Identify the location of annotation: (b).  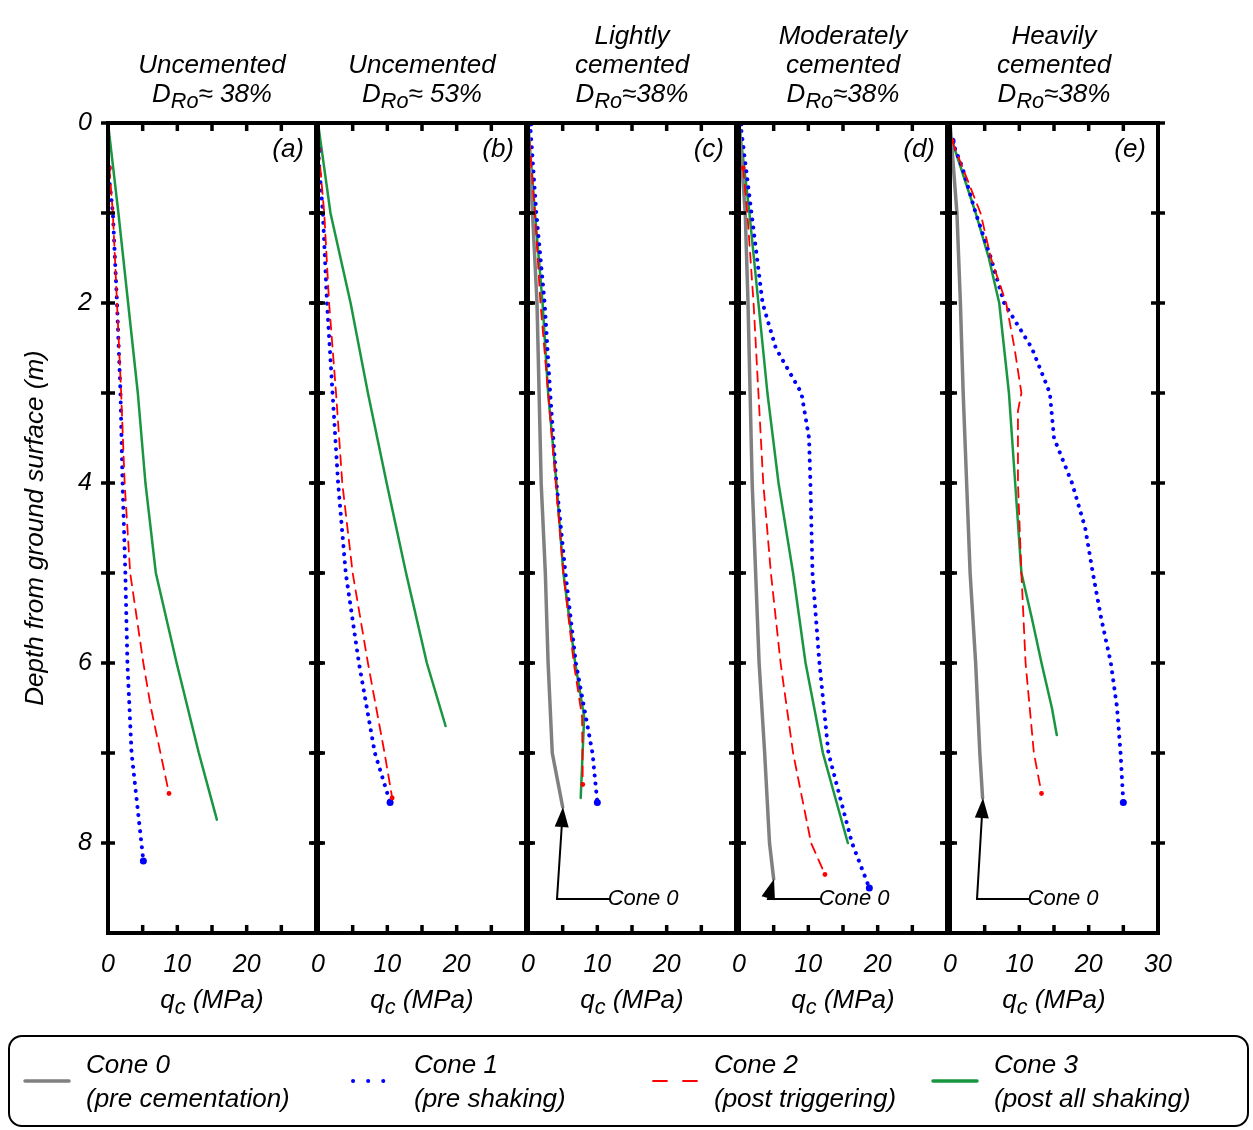
(498, 148).